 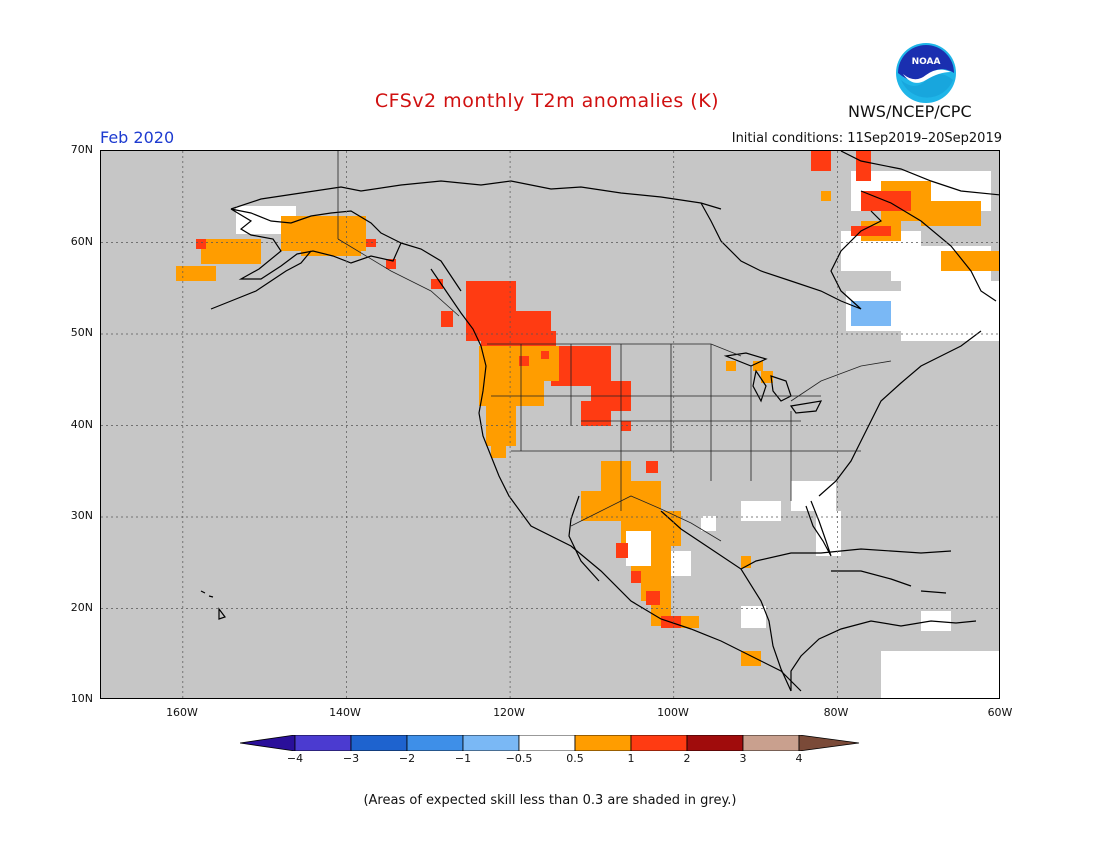 What do you see at coordinates (687, 758) in the screenshot?
I see `colorbar-tick-label: 2` at bounding box center [687, 758].